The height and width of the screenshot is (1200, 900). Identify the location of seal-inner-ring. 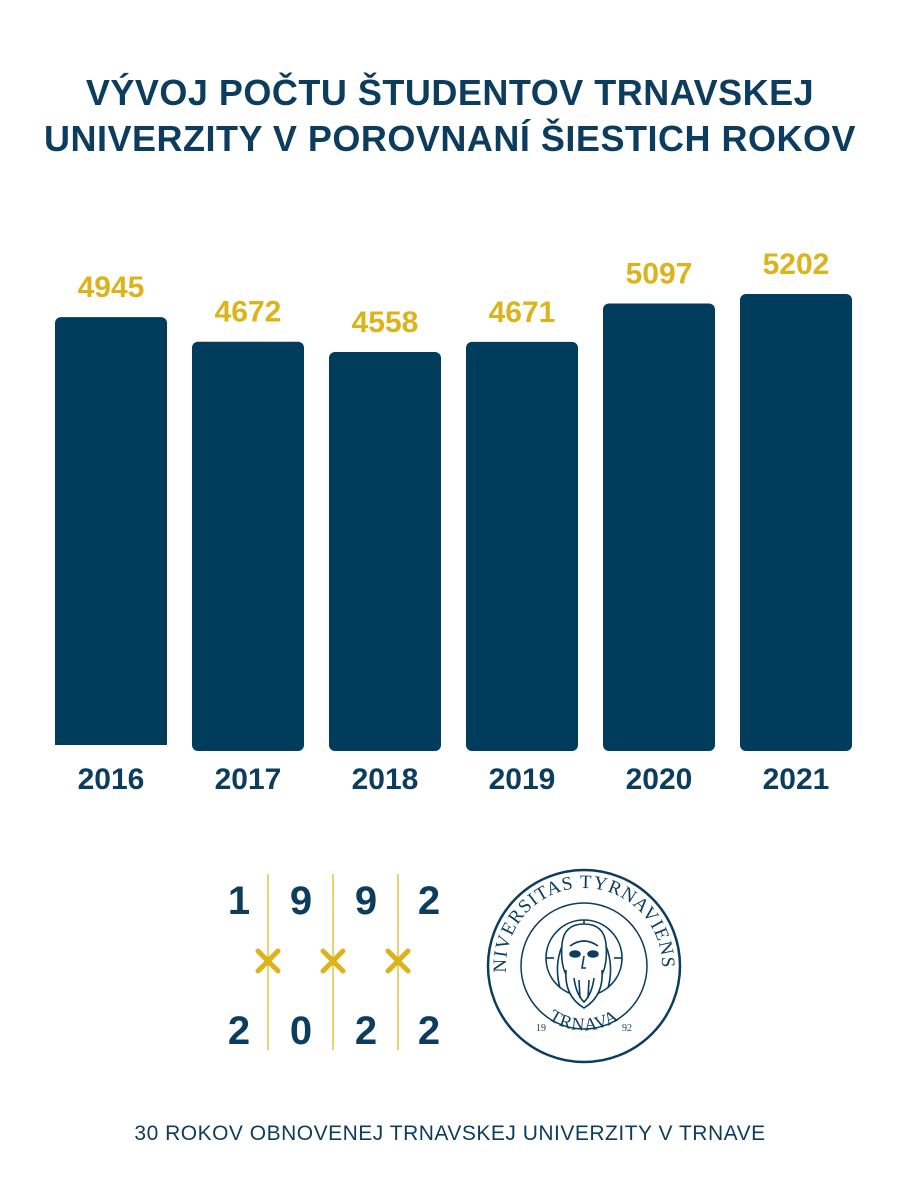
(584, 966).